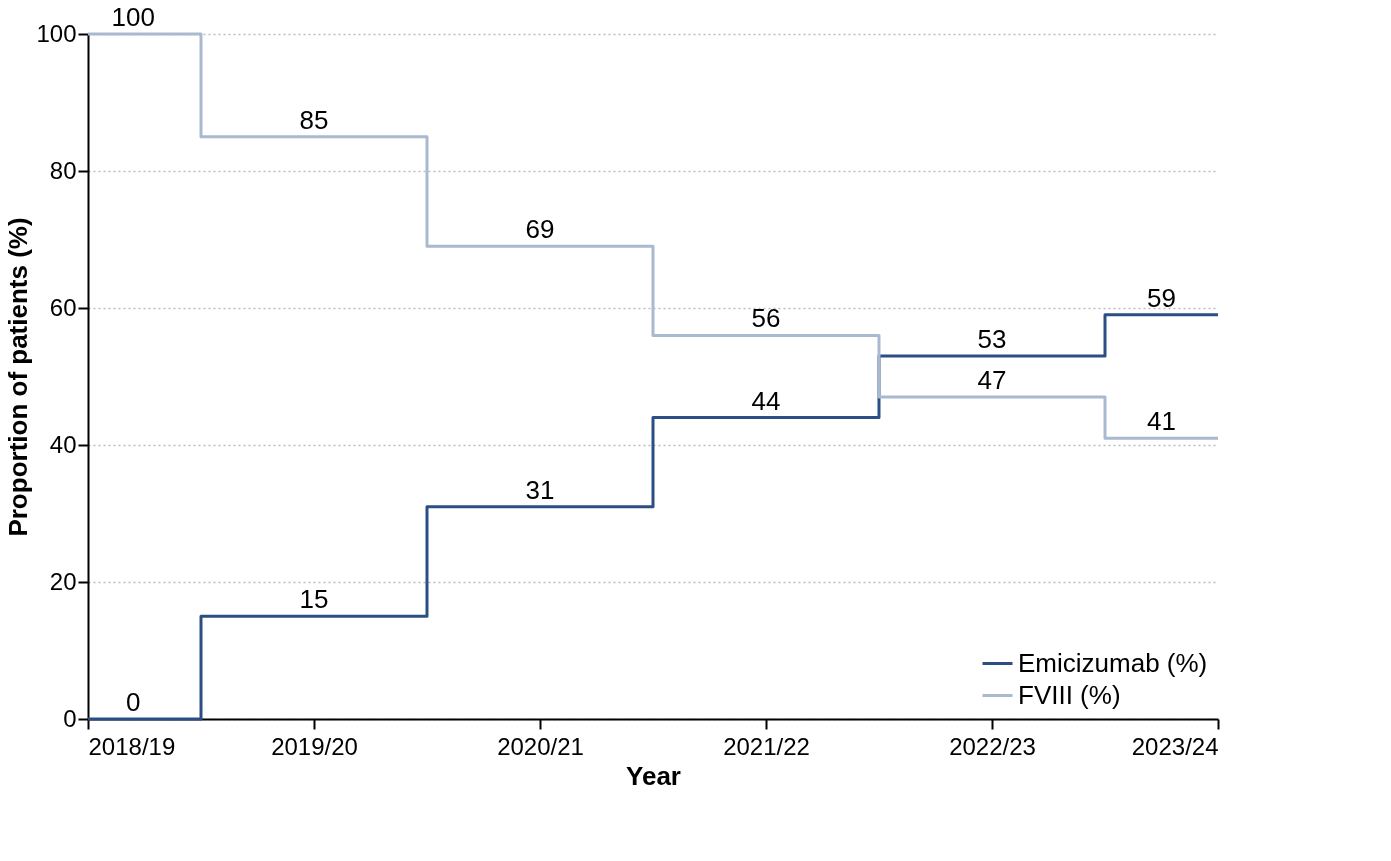 Image resolution: width=1391 pixels, height=861 pixels. Describe the element at coordinates (314, 119) in the screenshot. I see `data-label: 85` at that location.